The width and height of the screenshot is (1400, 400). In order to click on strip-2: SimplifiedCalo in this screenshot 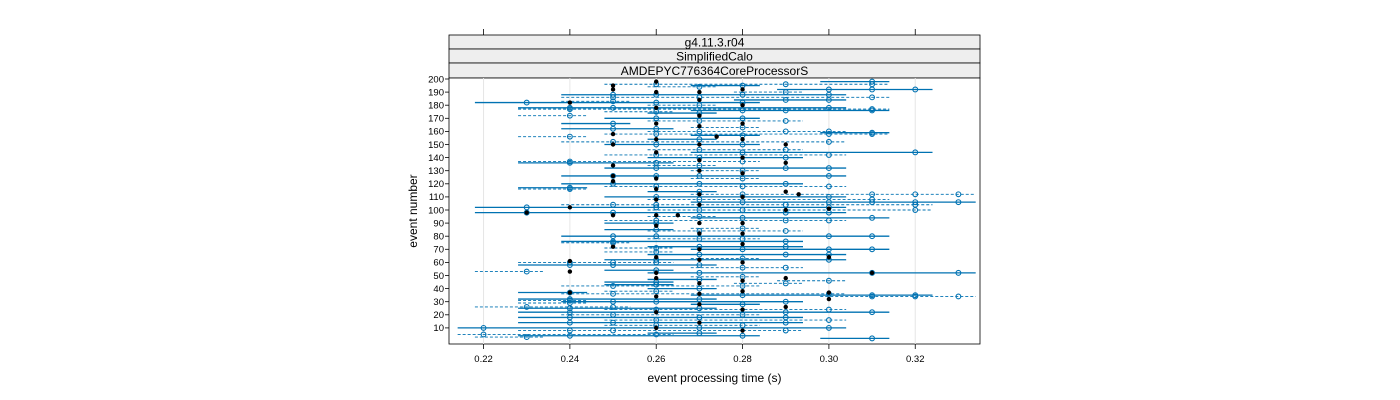, I will do `click(714, 56)`.